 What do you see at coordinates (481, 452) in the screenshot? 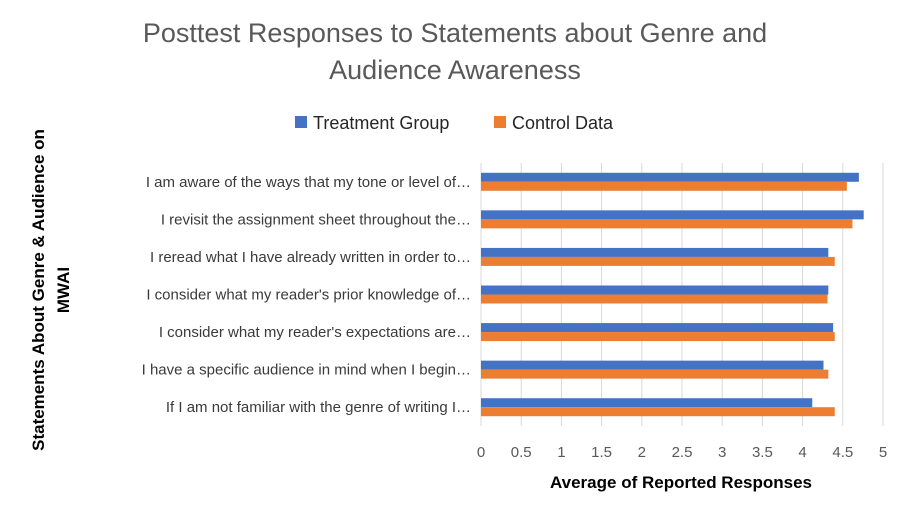
I see `x-tick-label: 0` at bounding box center [481, 452].